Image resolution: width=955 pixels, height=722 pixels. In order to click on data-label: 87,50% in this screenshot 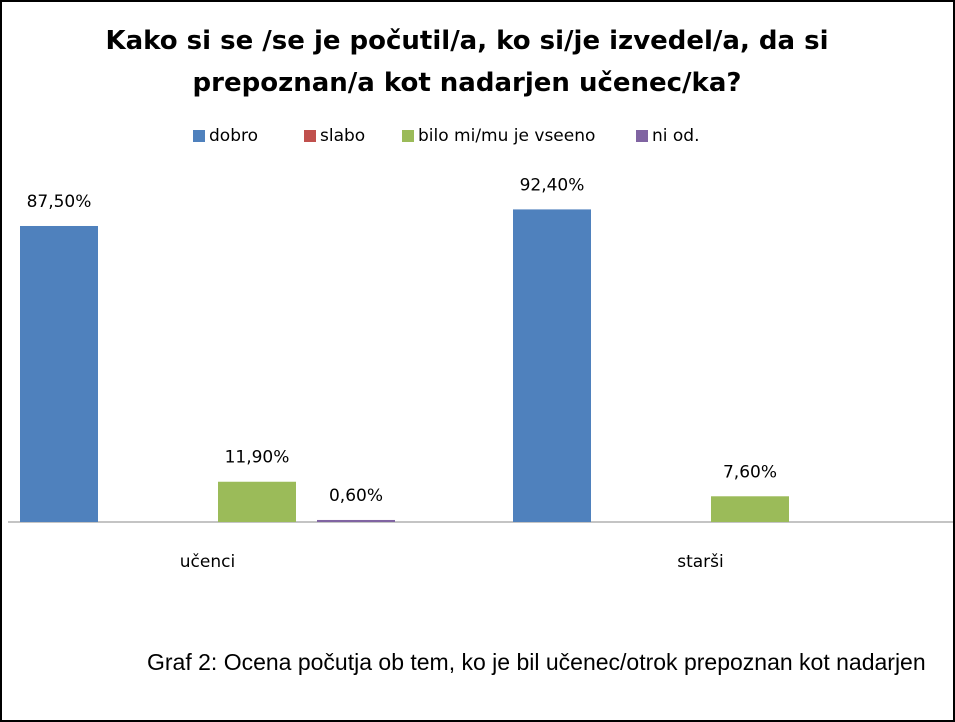, I will do `click(59, 202)`.